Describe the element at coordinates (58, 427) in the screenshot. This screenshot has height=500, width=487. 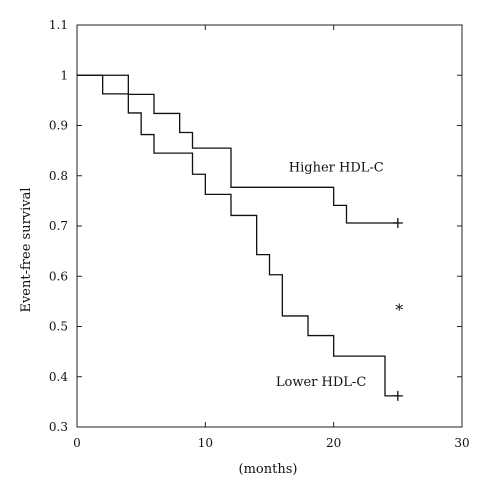
I see `y-tick-label: 0.3` at that location.